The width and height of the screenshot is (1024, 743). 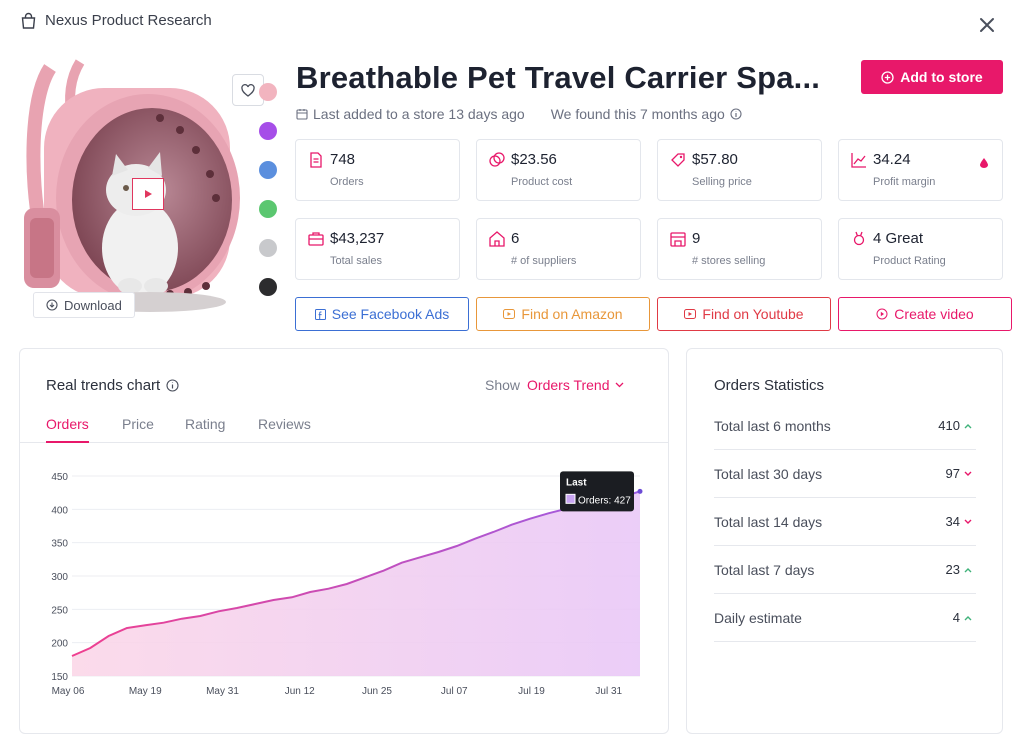 What do you see at coordinates (959, 473) in the screenshot?
I see `stat-row-value: 97` at bounding box center [959, 473].